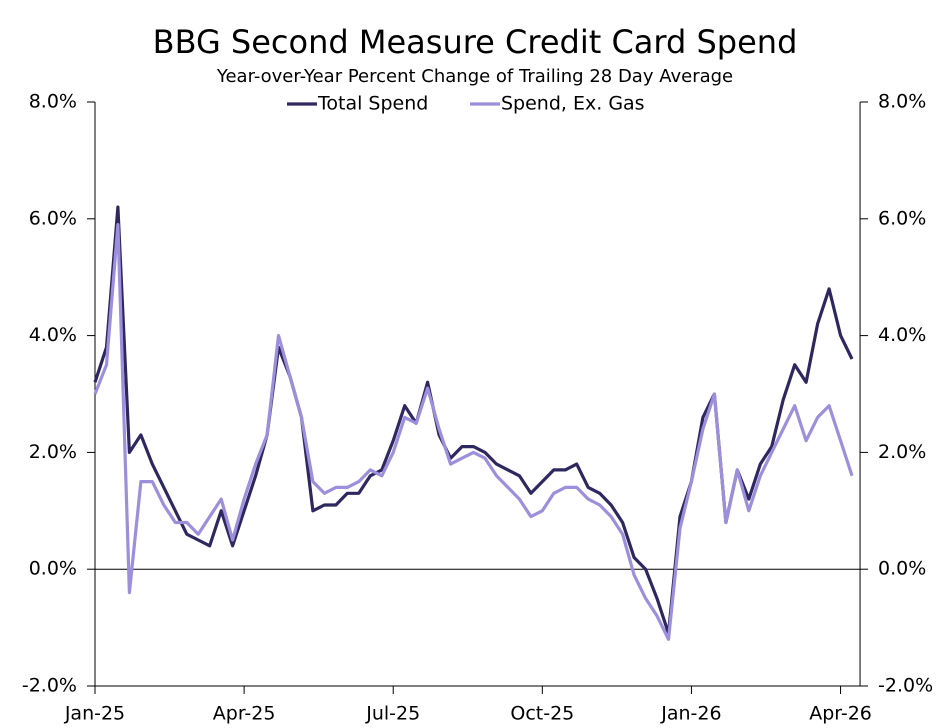  I want to click on y2-tick-label: 8.0%, so click(902, 102).